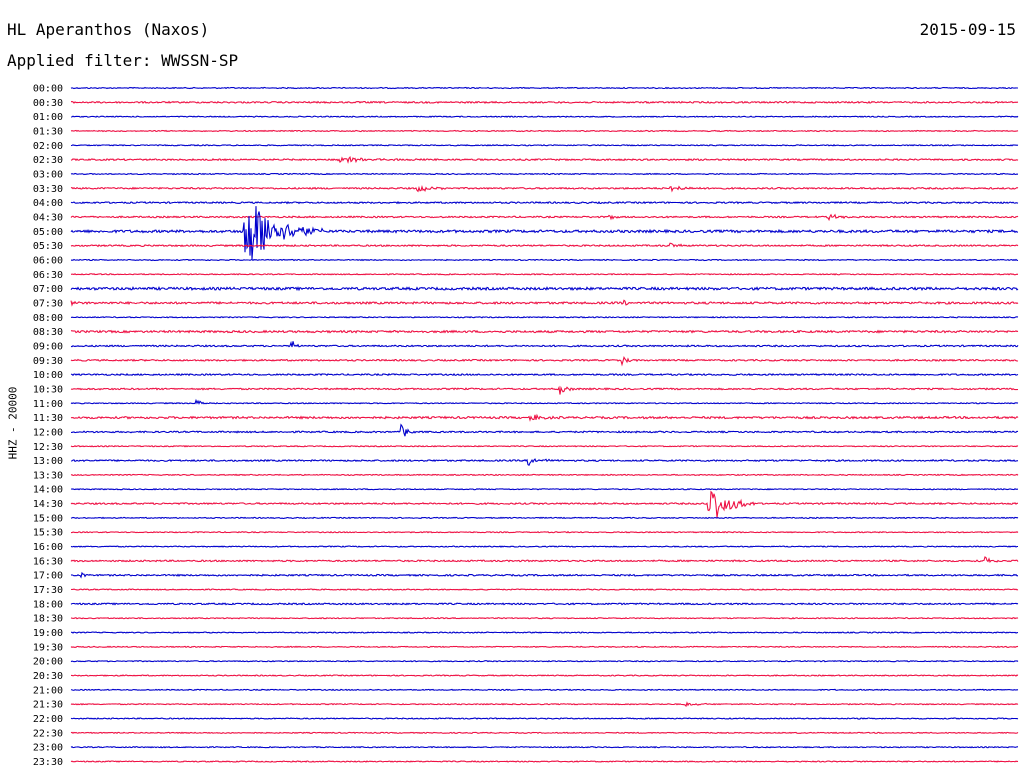 Image resolution: width=1024 pixels, height=780 pixels. I want to click on row-time-label: 06:00, so click(48, 260).